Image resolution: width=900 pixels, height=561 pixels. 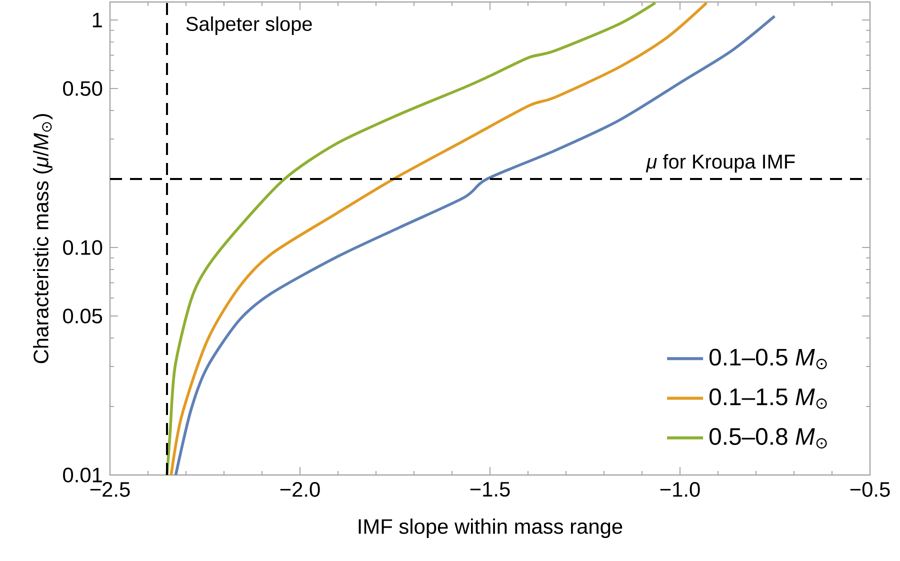 What do you see at coordinates (97, 20) in the screenshot?
I see `y-tick-label: 1` at bounding box center [97, 20].